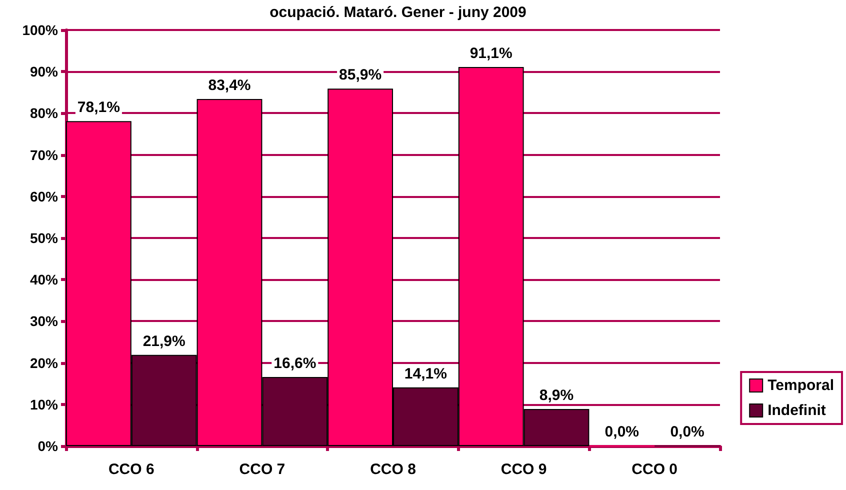  What do you see at coordinates (44, 113) in the screenshot?
I see `y-tick-label: 80%` at bounding box center [44, 113].